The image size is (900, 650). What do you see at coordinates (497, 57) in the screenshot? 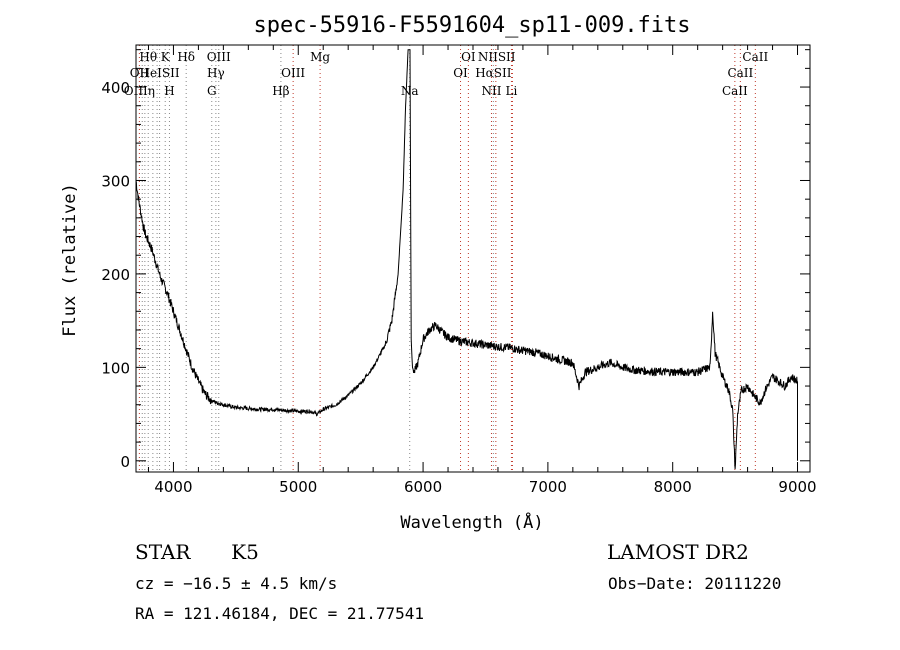
I see `marker-label: NIISII` at bounding box center [497, 57].